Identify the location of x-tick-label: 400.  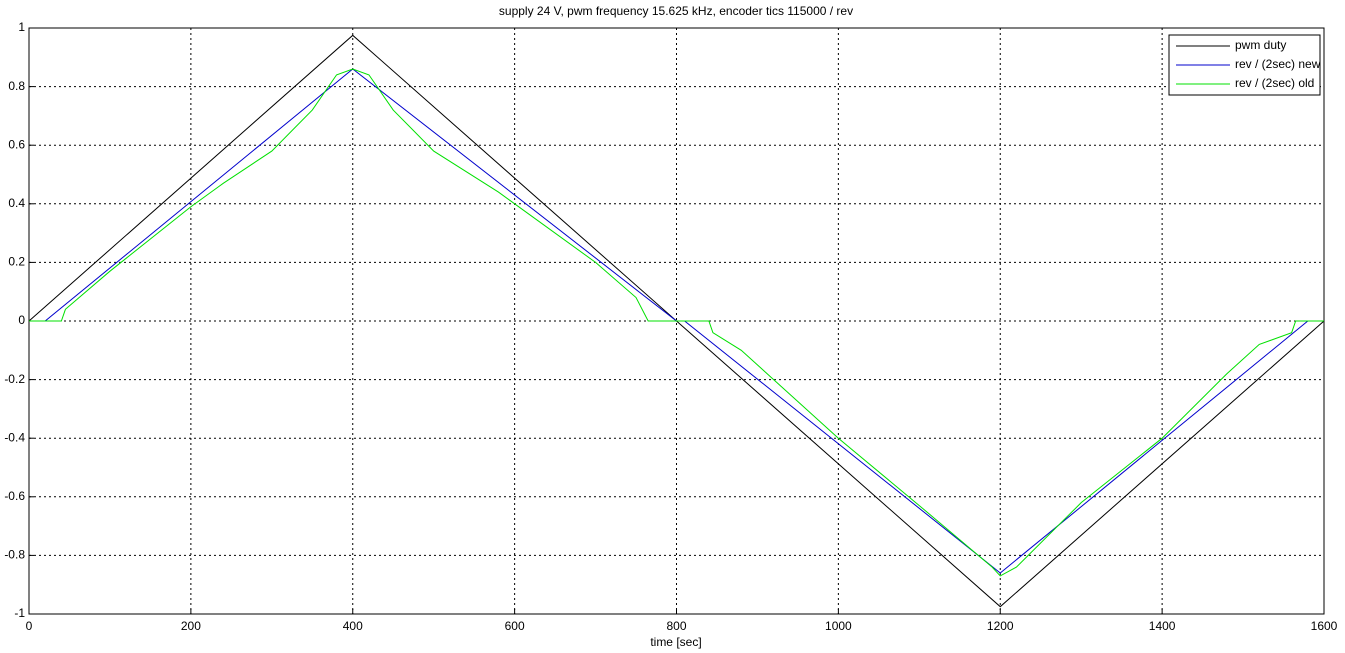
(353, 626).